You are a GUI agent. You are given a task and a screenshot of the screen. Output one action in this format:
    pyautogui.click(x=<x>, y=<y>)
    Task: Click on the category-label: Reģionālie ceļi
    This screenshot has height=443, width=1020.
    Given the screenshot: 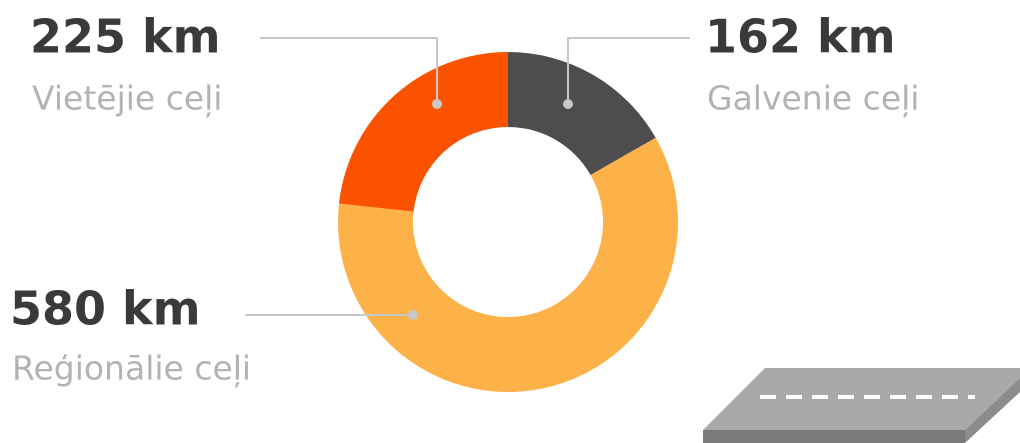 What is the action you would take?
    pyautogui.click(x=131, y=368)
    